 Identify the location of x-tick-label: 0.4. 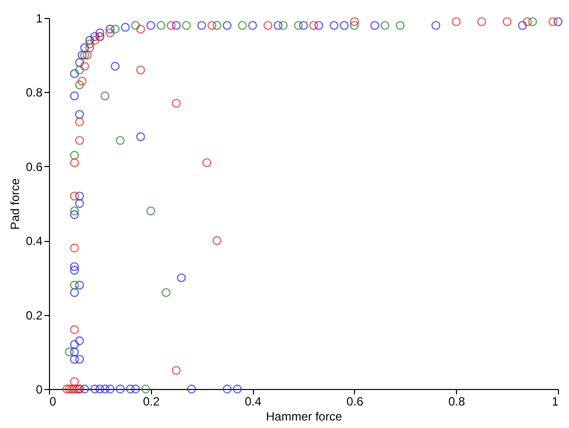
(253, 401).